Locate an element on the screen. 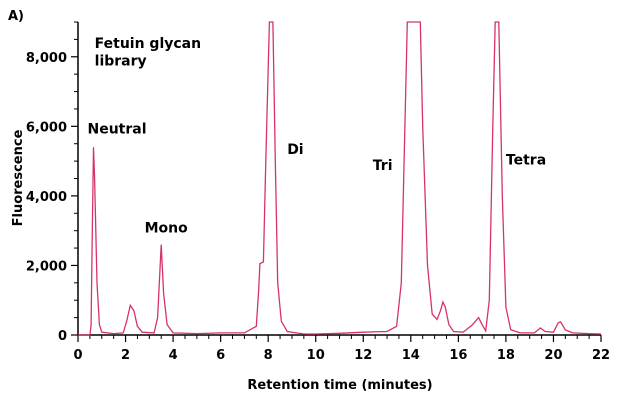 The height and width of the screenshot is (402, 620). peak-annotation: Fetuin glycan is located at coordinates (148, 44).